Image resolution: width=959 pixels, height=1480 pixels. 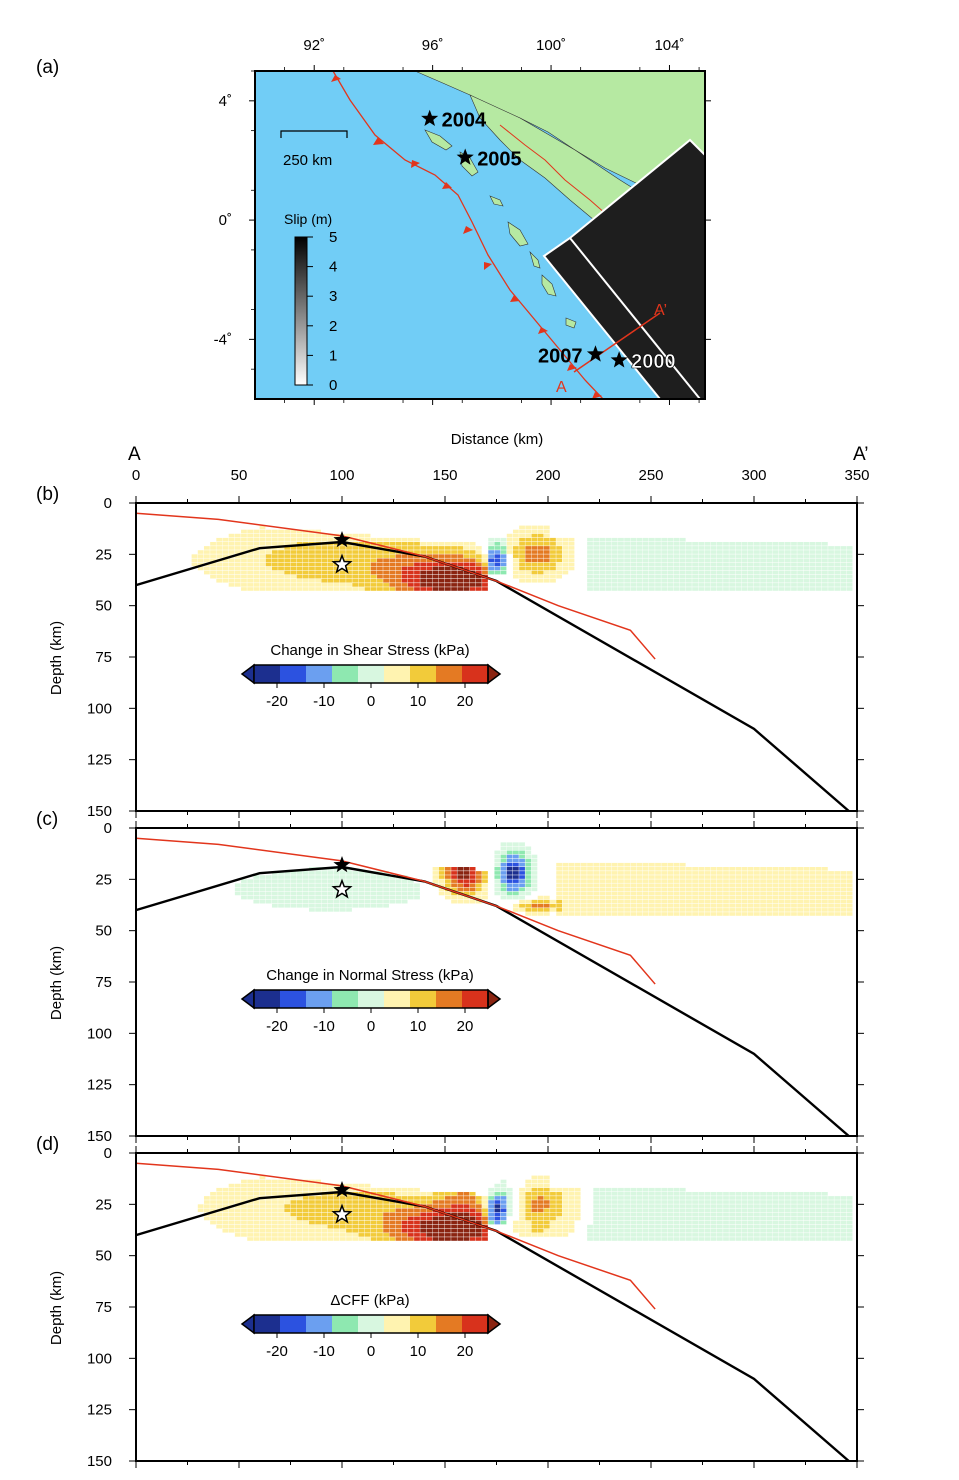 I want to click on depth-tick-label: 150, so click(x=99, y=1136).